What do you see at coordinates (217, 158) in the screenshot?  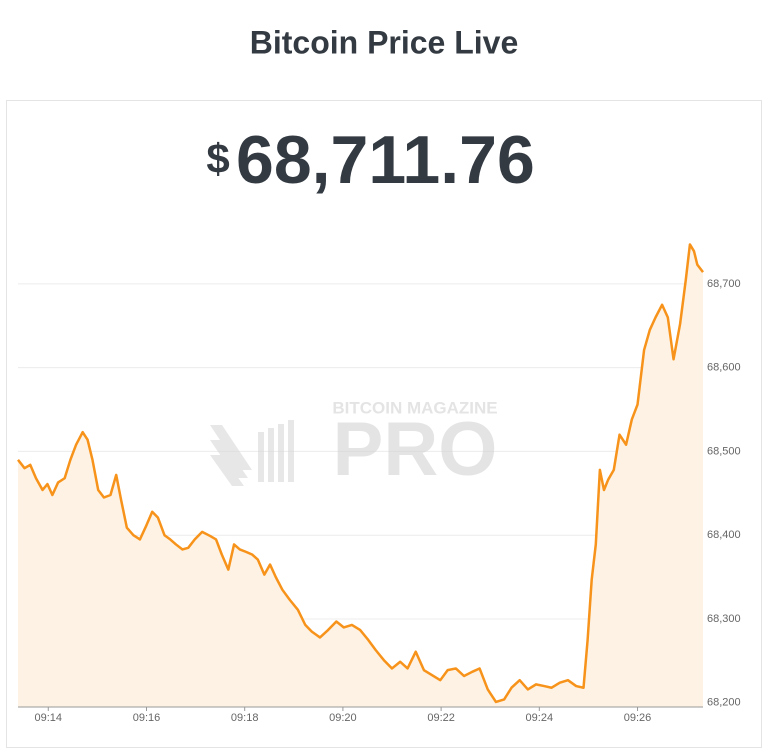 I see `currency-symbol: $` at bounding box center [217, 158].